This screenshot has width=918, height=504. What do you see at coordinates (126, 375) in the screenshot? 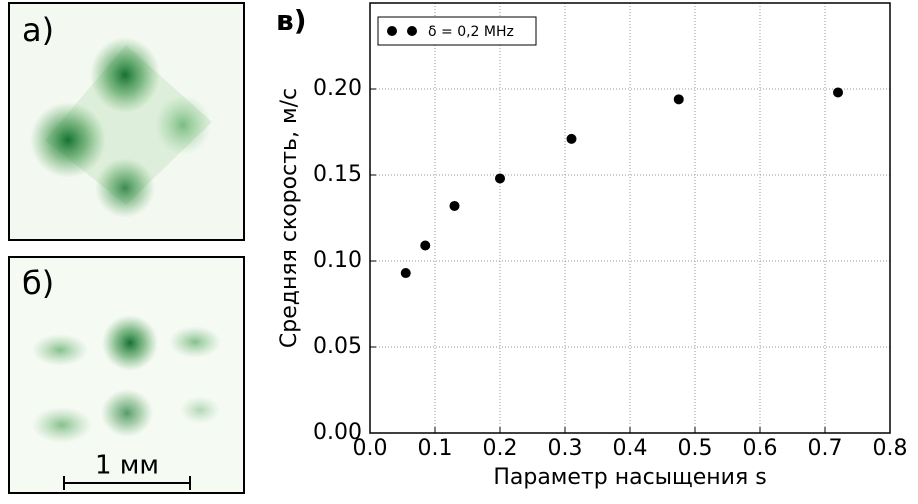
I see `image-b: б) 1 мм` at bounding box center [126, 375].